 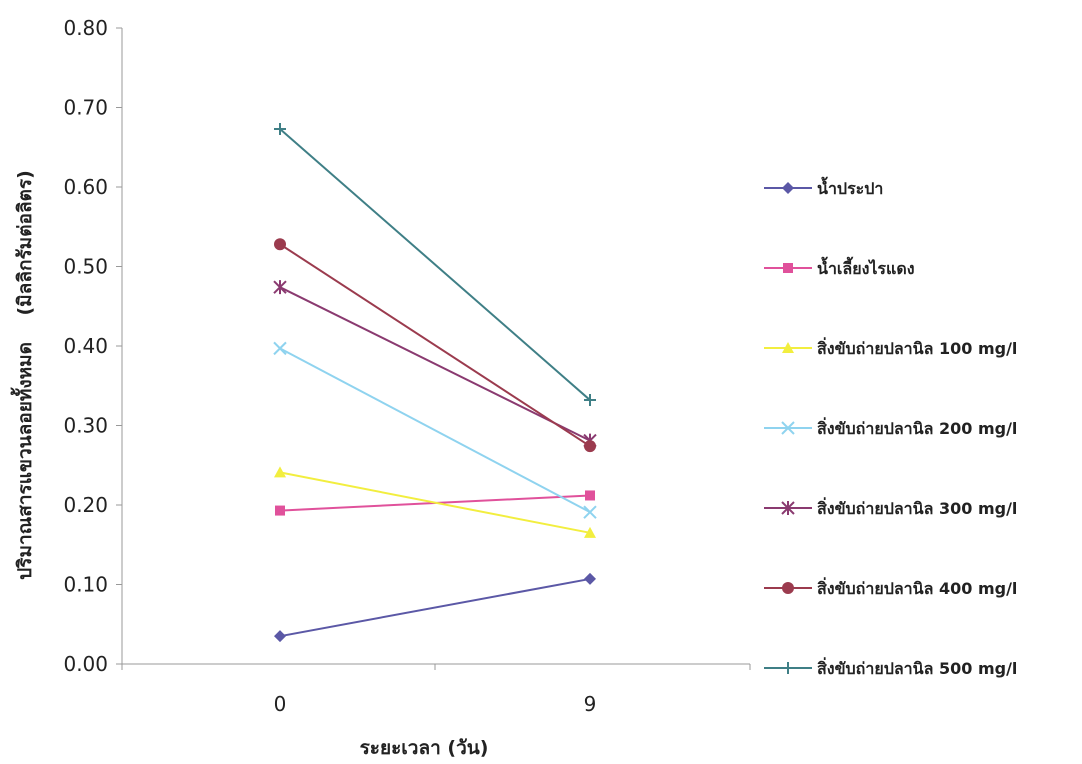 What do you see at coordinates (866, 267) in the screenshot?
I see `legend-label: น้ำเลี้ยงไรแดง` at bounding box center [866, 267].